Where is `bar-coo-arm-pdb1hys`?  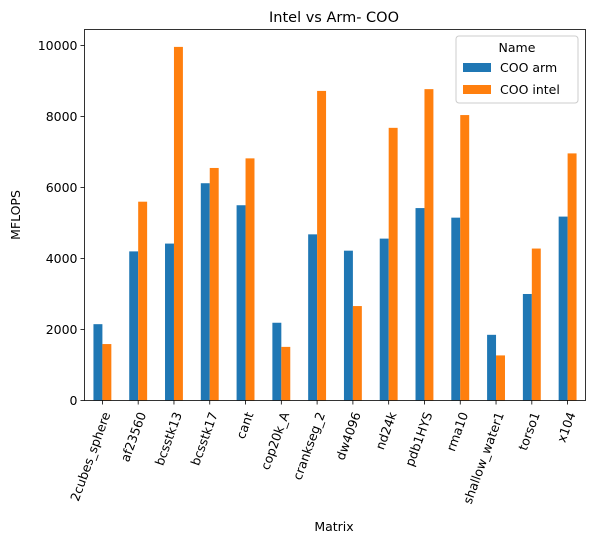
bar-coo-arm-pdb1hys is located at coordinates (420, 304).